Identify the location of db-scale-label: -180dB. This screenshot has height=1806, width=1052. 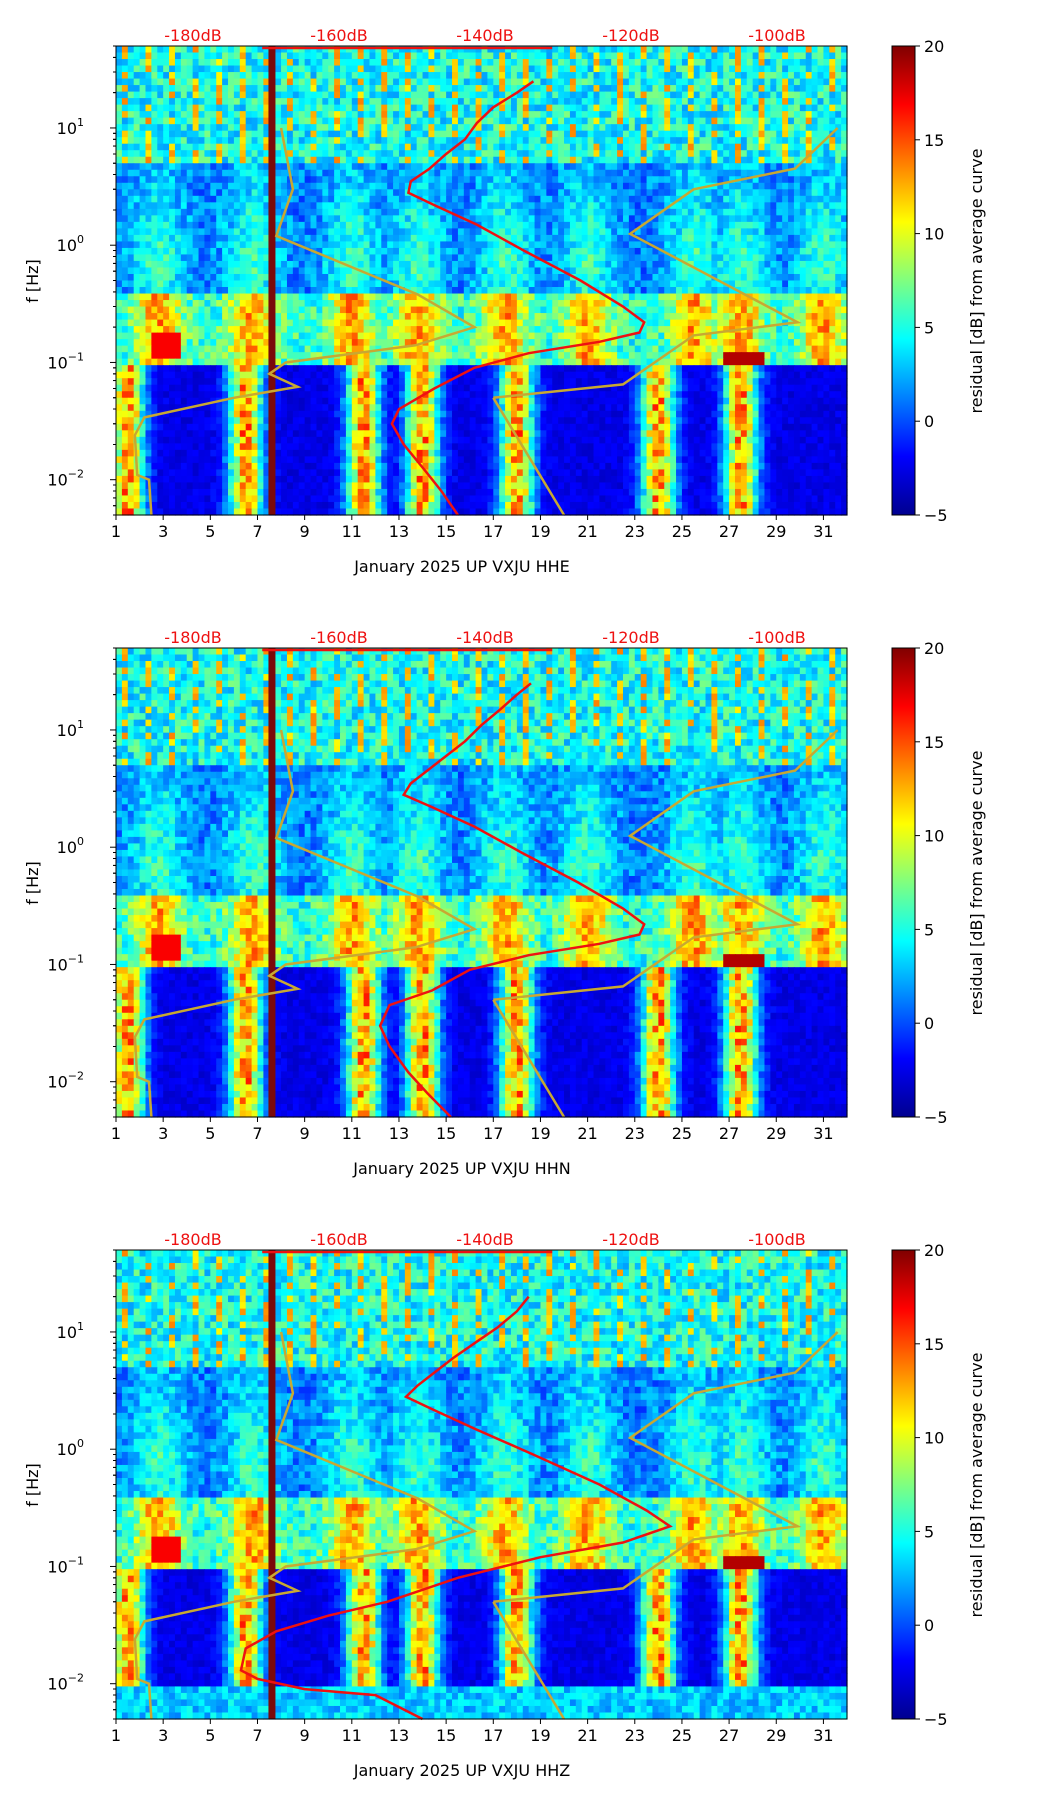
(192, 35).